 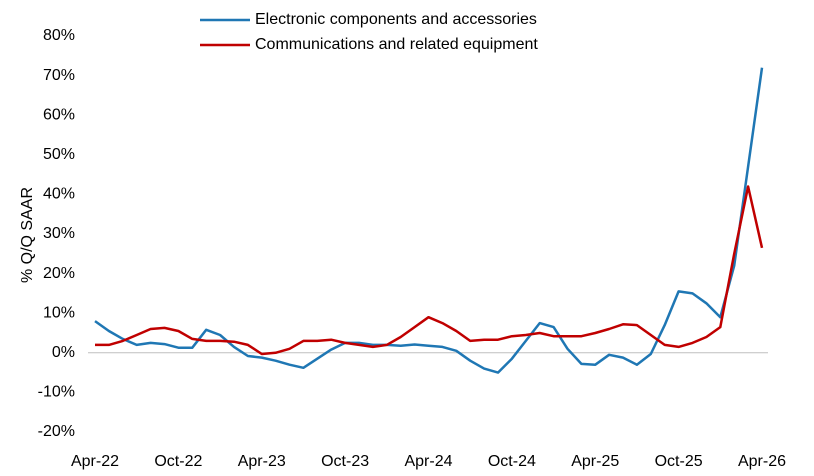 What do you see at coordinates (59, 273) in the screenshot?
I see `y-tick-label: 20%` at bounding box center [59, 273].